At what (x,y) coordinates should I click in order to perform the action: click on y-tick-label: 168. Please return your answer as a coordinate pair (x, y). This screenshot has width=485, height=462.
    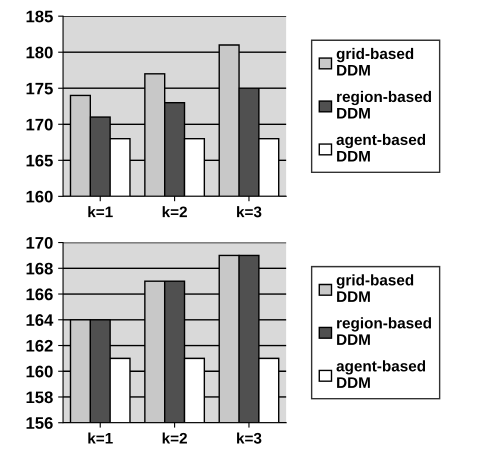
    Looking at the image, I should click on (39, 268).